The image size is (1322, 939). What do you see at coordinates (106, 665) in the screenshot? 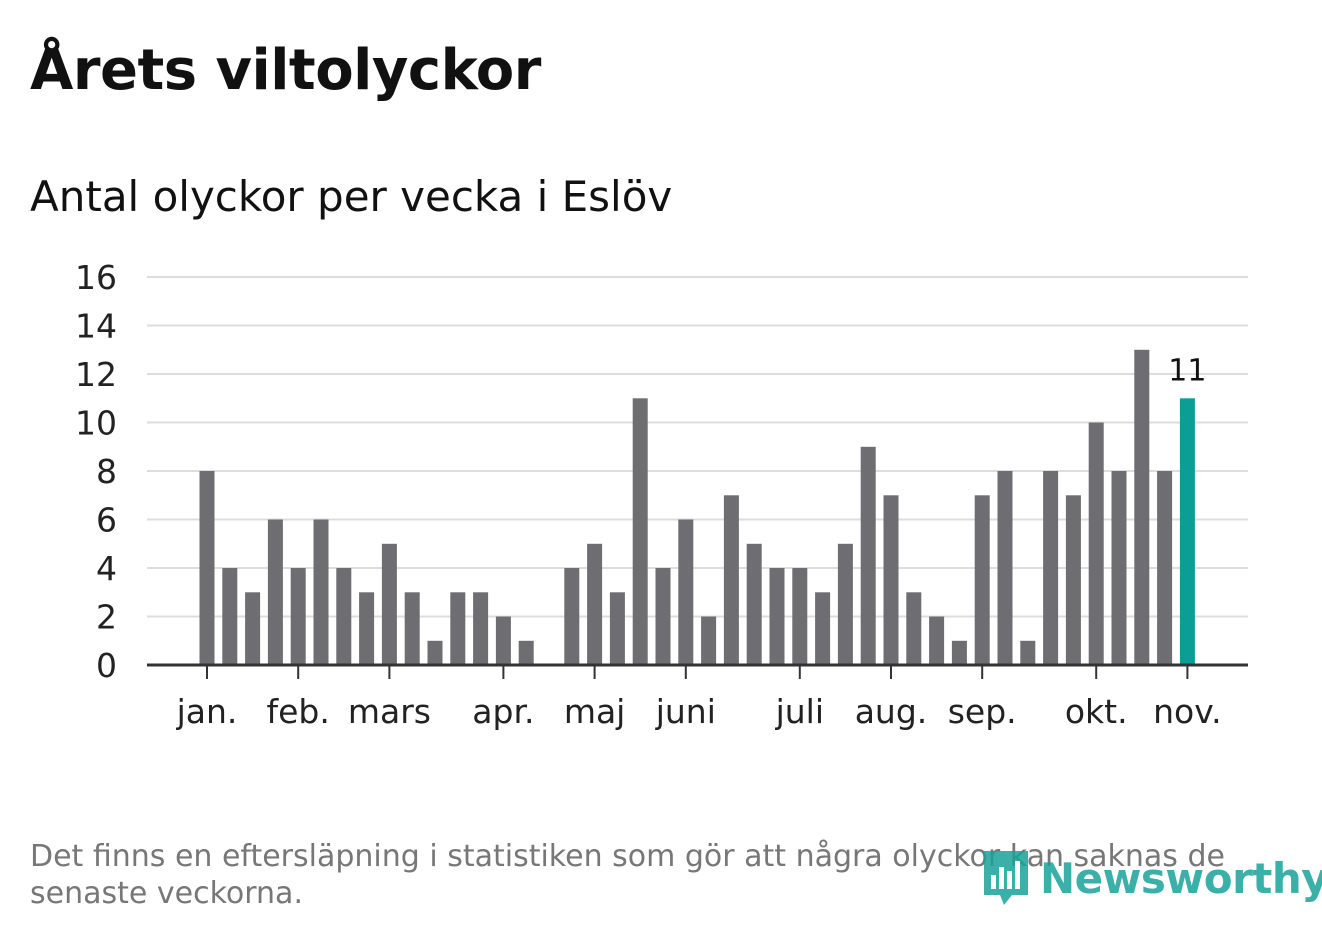
I see `y-tick-label: 0` at bounding box center [106, 665].